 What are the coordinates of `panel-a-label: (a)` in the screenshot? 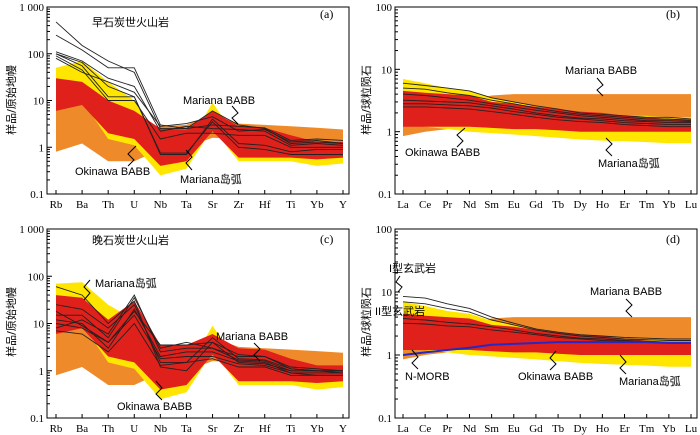 It's located at (326, 14).